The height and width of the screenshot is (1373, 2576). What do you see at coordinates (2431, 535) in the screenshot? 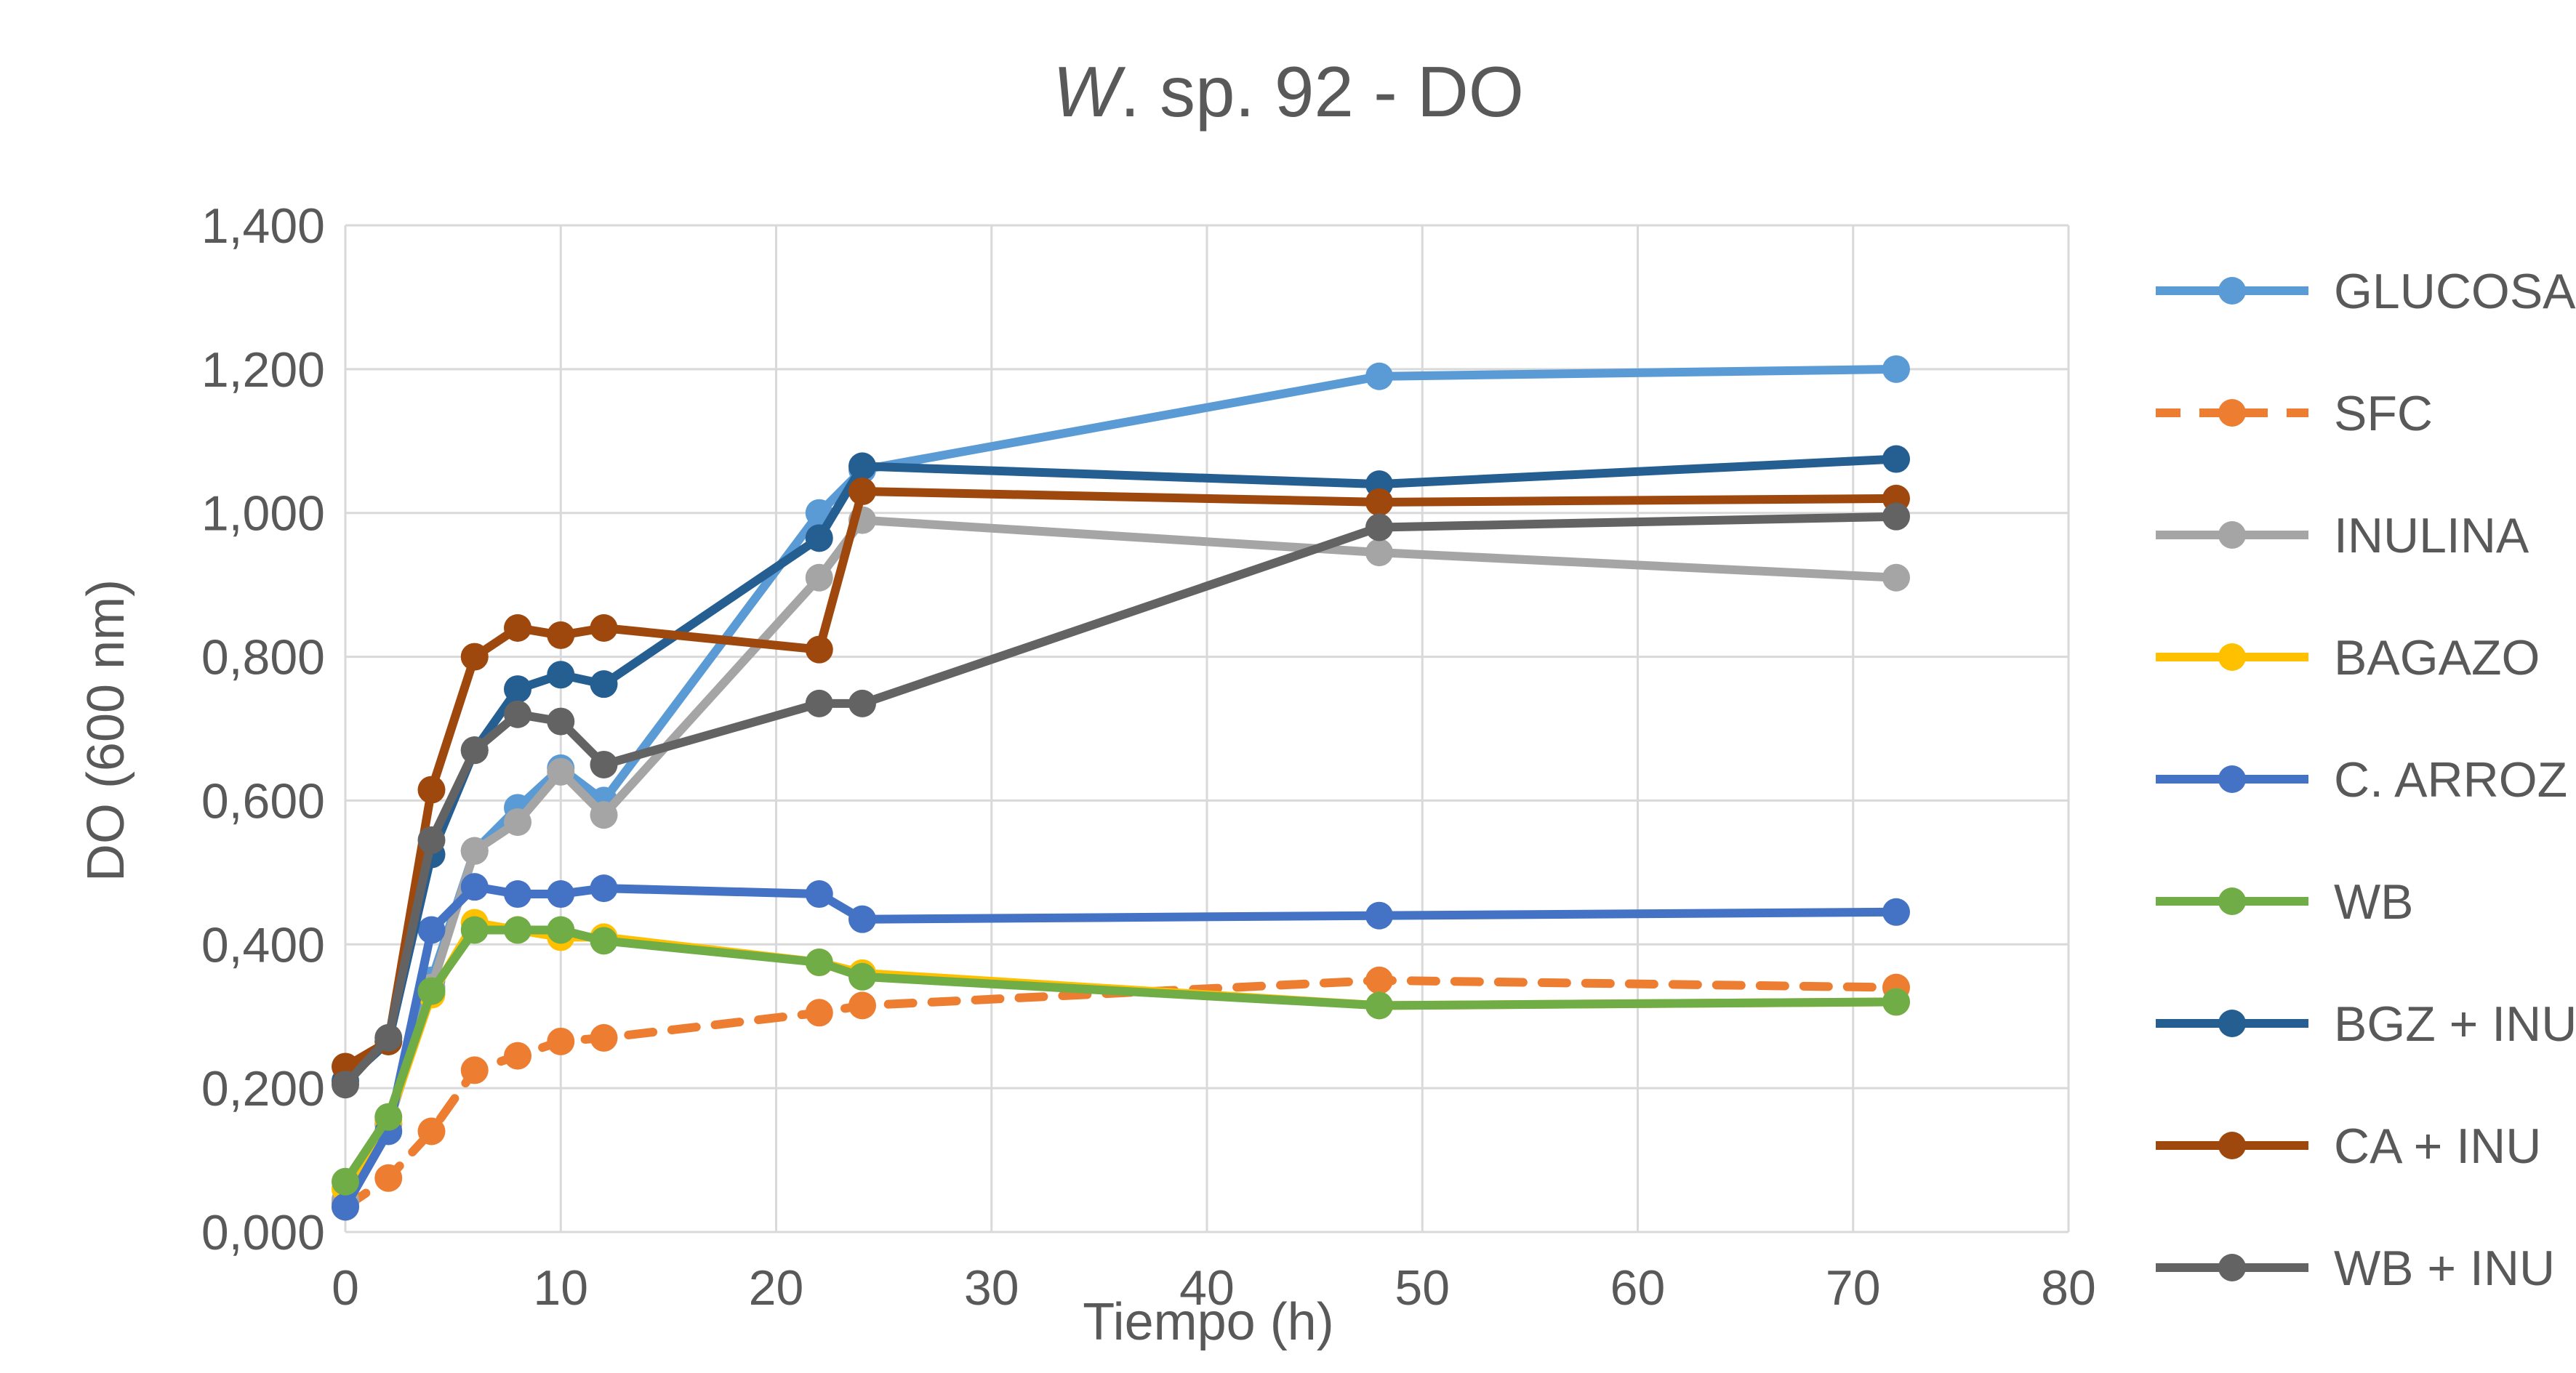
I see `legend-label: INULINA` at bounding box center [2431, 535].